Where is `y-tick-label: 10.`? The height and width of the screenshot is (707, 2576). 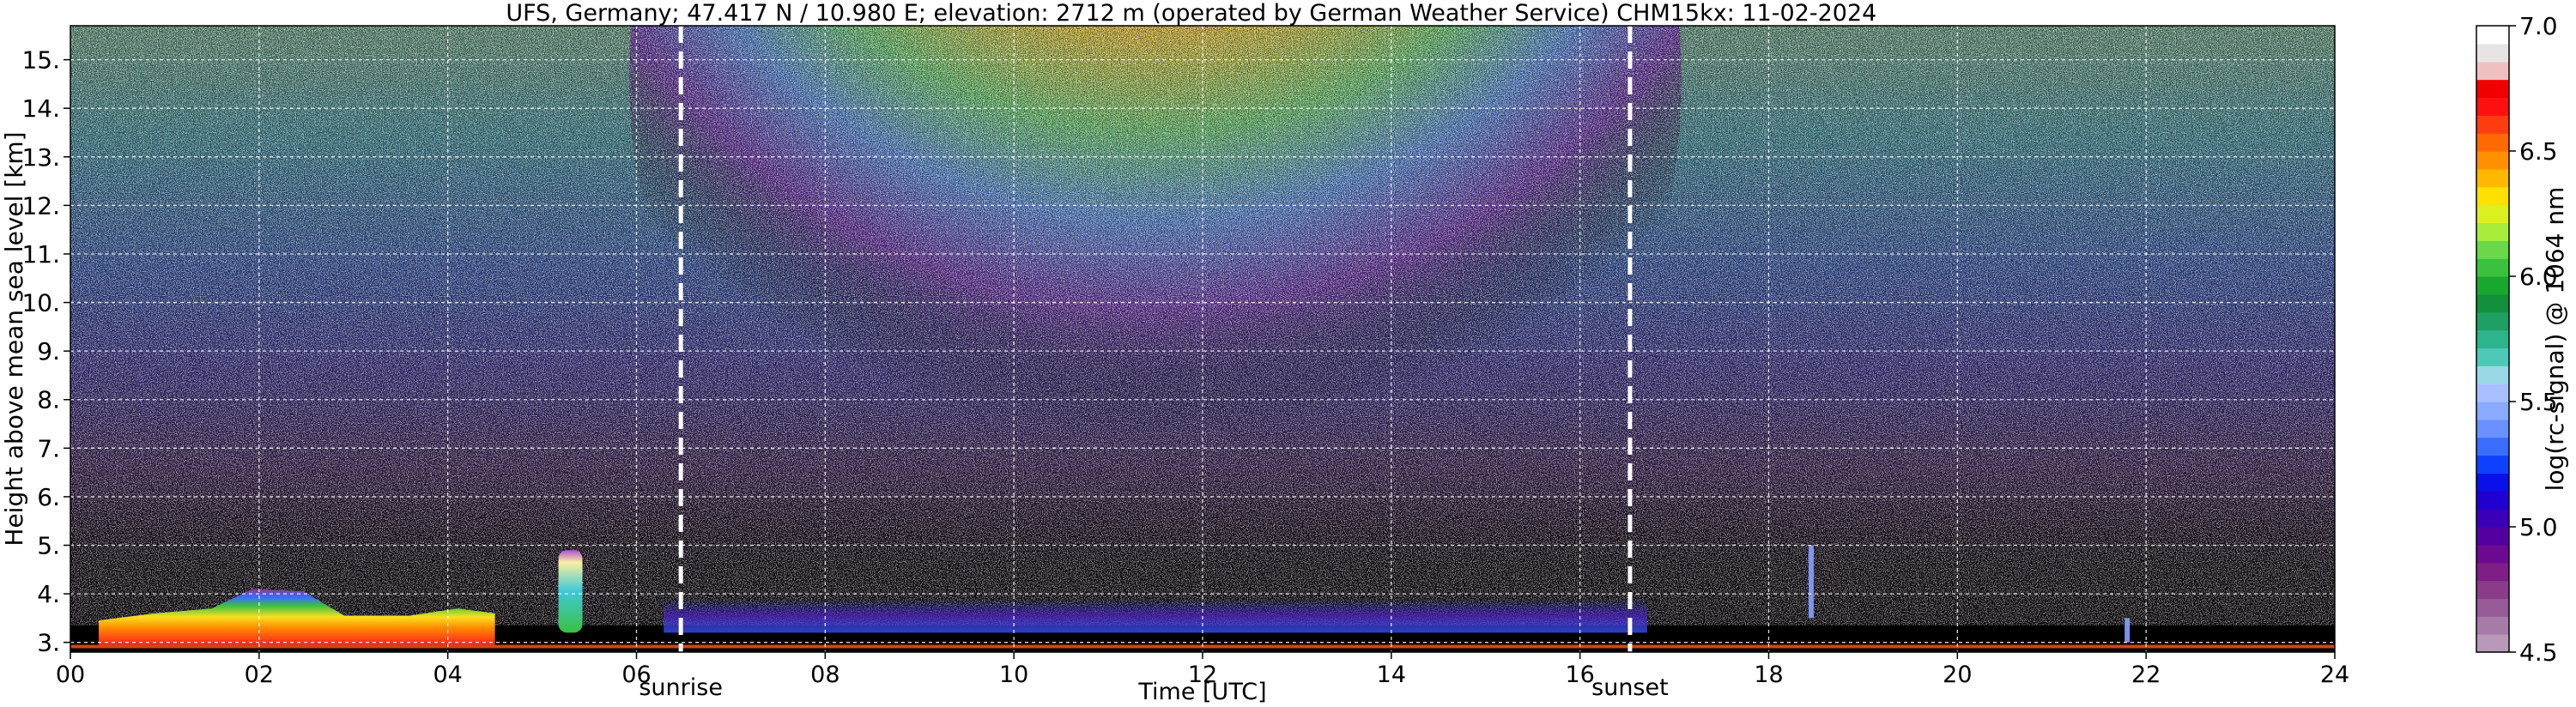
y-tick-label: 10. is located at coordinates (40, 303).